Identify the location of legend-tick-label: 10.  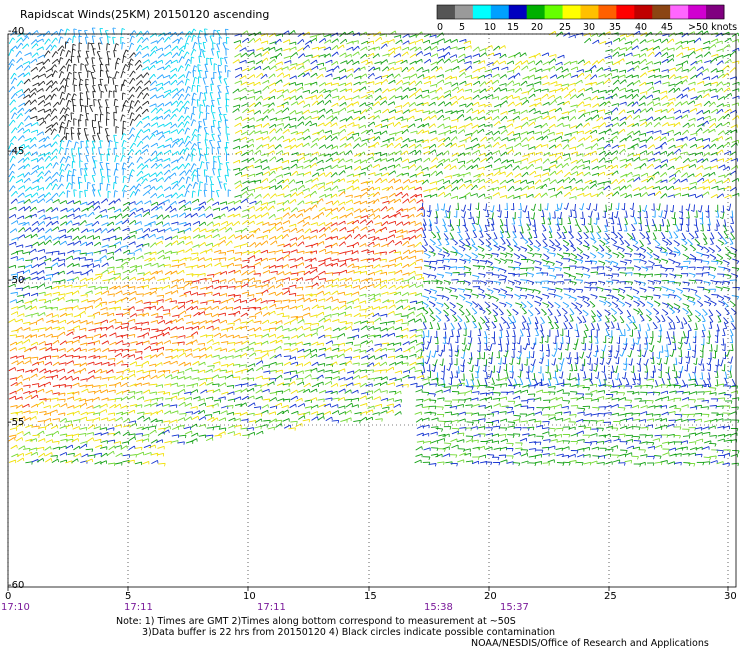
(490, 27).